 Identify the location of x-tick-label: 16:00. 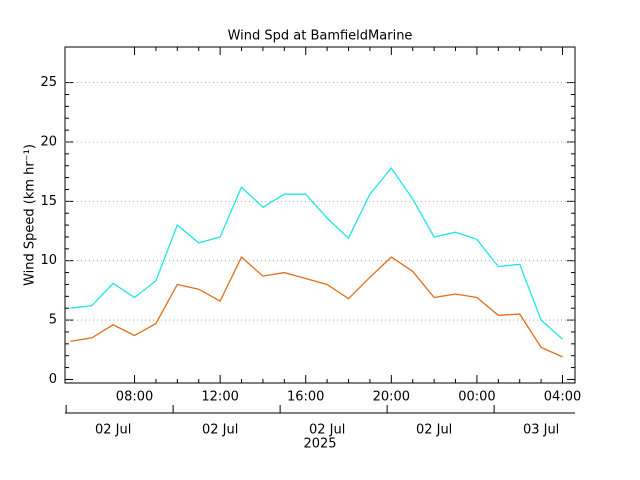
(305, 397).